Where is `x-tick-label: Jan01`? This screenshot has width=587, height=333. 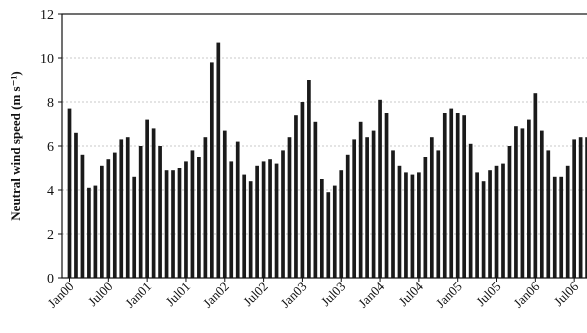 x-tick-label: Jan01 is located at coordinates (138, 295).